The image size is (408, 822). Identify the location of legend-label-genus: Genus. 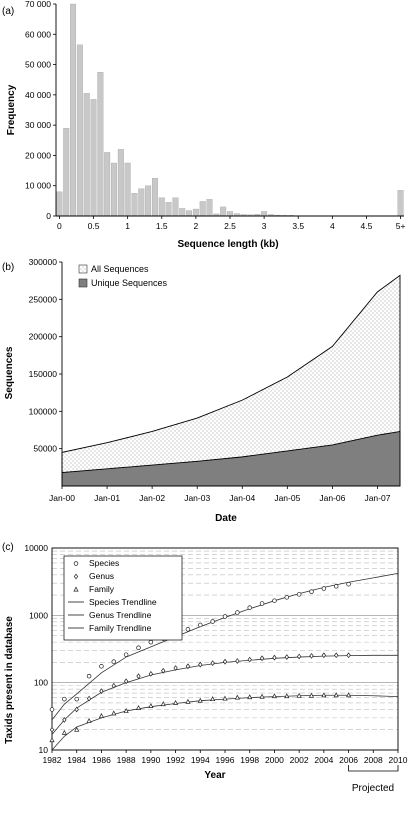
(101, 576).